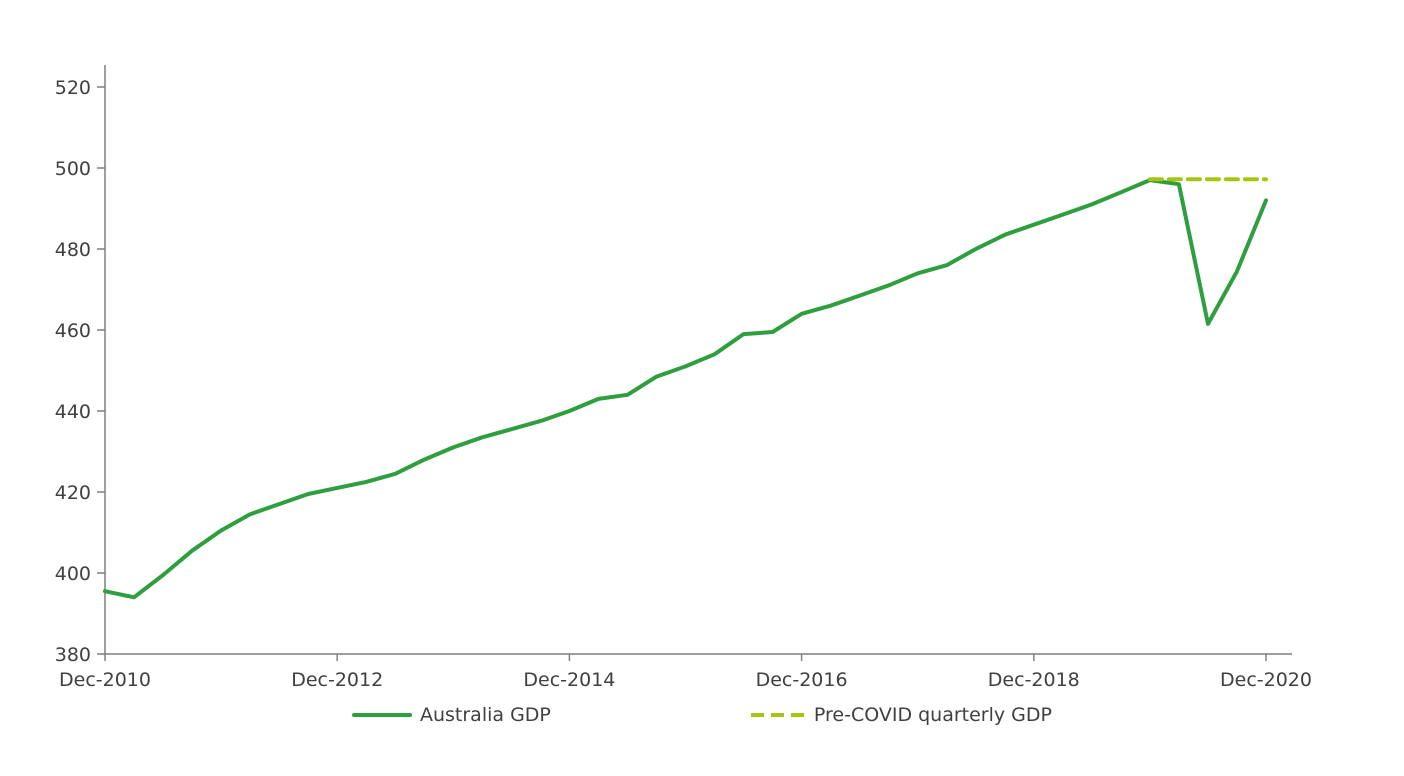 Image resolution: width=1404 pixels, height=776 pixels. What do you see at coordinates (73, 88) in the screenshot?
I see `y-axis-tick-label: 520` at bounding box center [73, 88].